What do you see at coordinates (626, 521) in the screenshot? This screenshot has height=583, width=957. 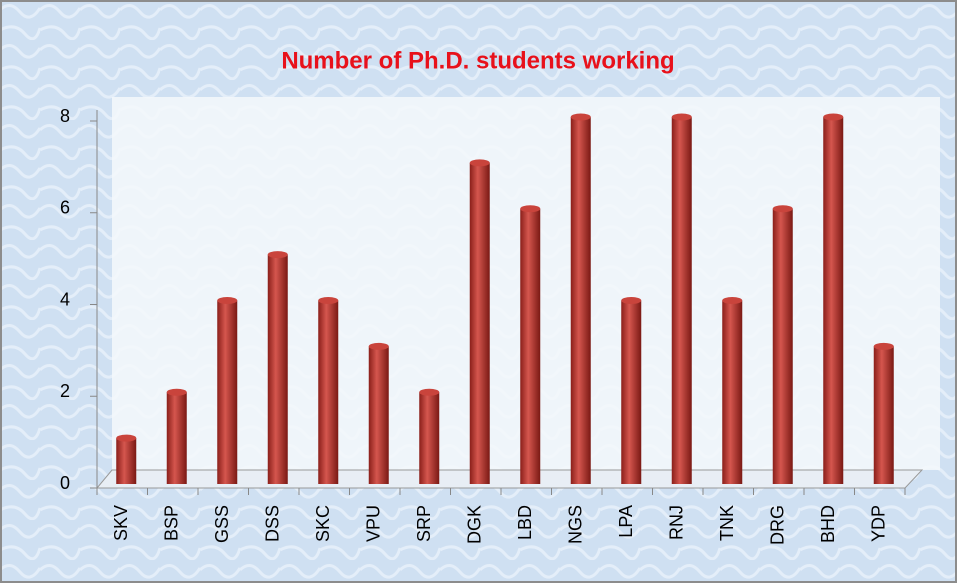 I see `x-tick-label: LPA` at bounding box center [626, 521].